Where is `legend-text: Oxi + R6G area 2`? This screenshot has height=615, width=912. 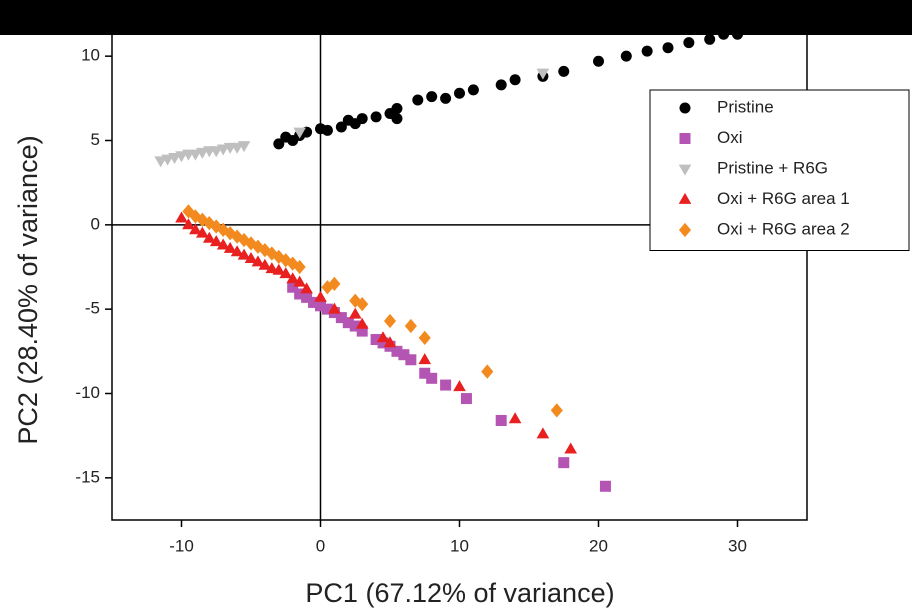
legend-text: Oxi + R6G area 2 is located at coordinates (783, 228).